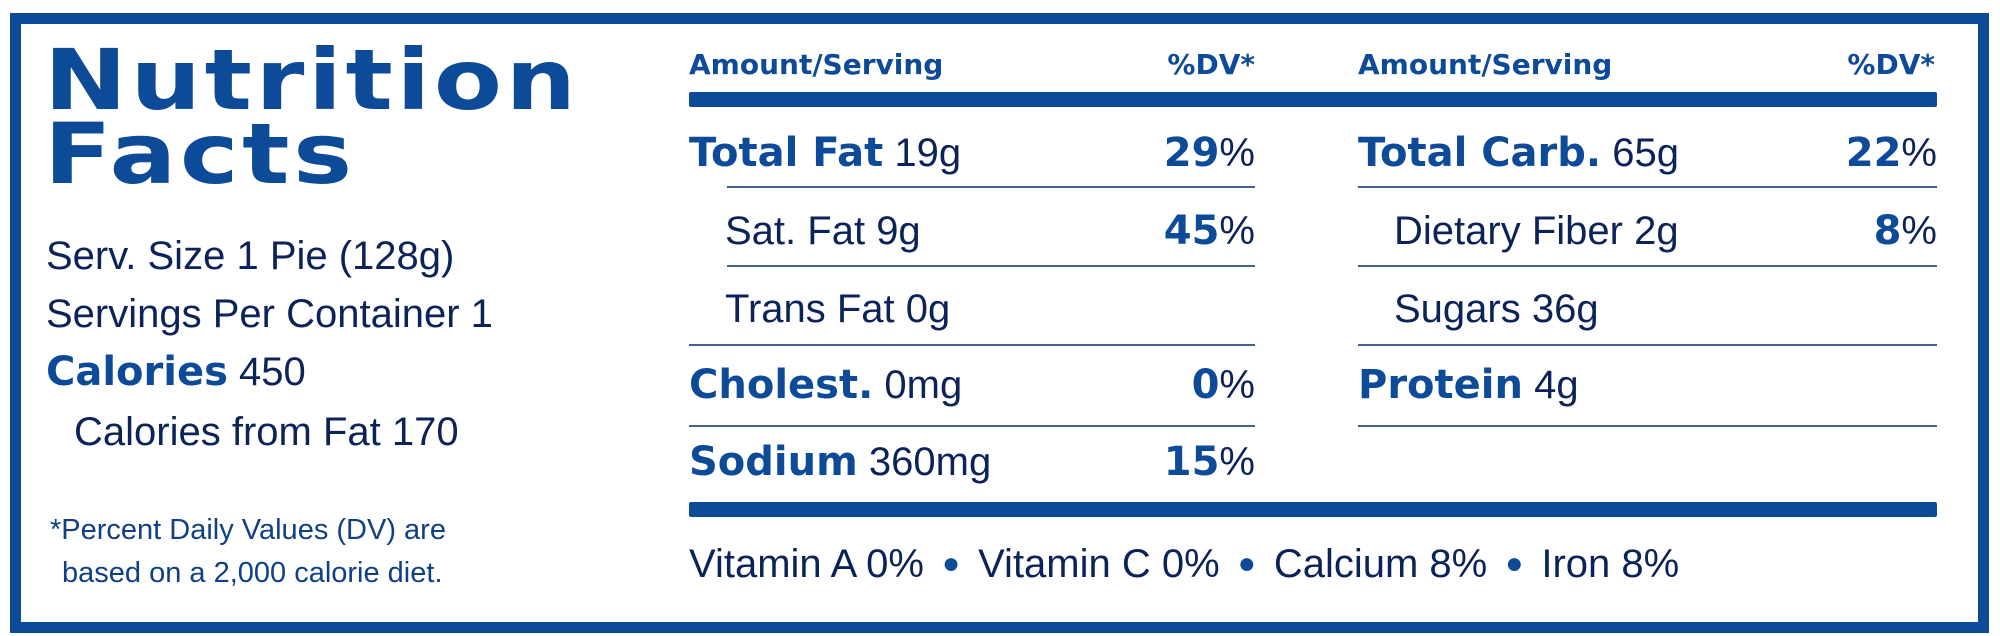  Describe the element at coordinates (928, 309) in the screenshot. I see `nutrient-amount: 0g` at that location.